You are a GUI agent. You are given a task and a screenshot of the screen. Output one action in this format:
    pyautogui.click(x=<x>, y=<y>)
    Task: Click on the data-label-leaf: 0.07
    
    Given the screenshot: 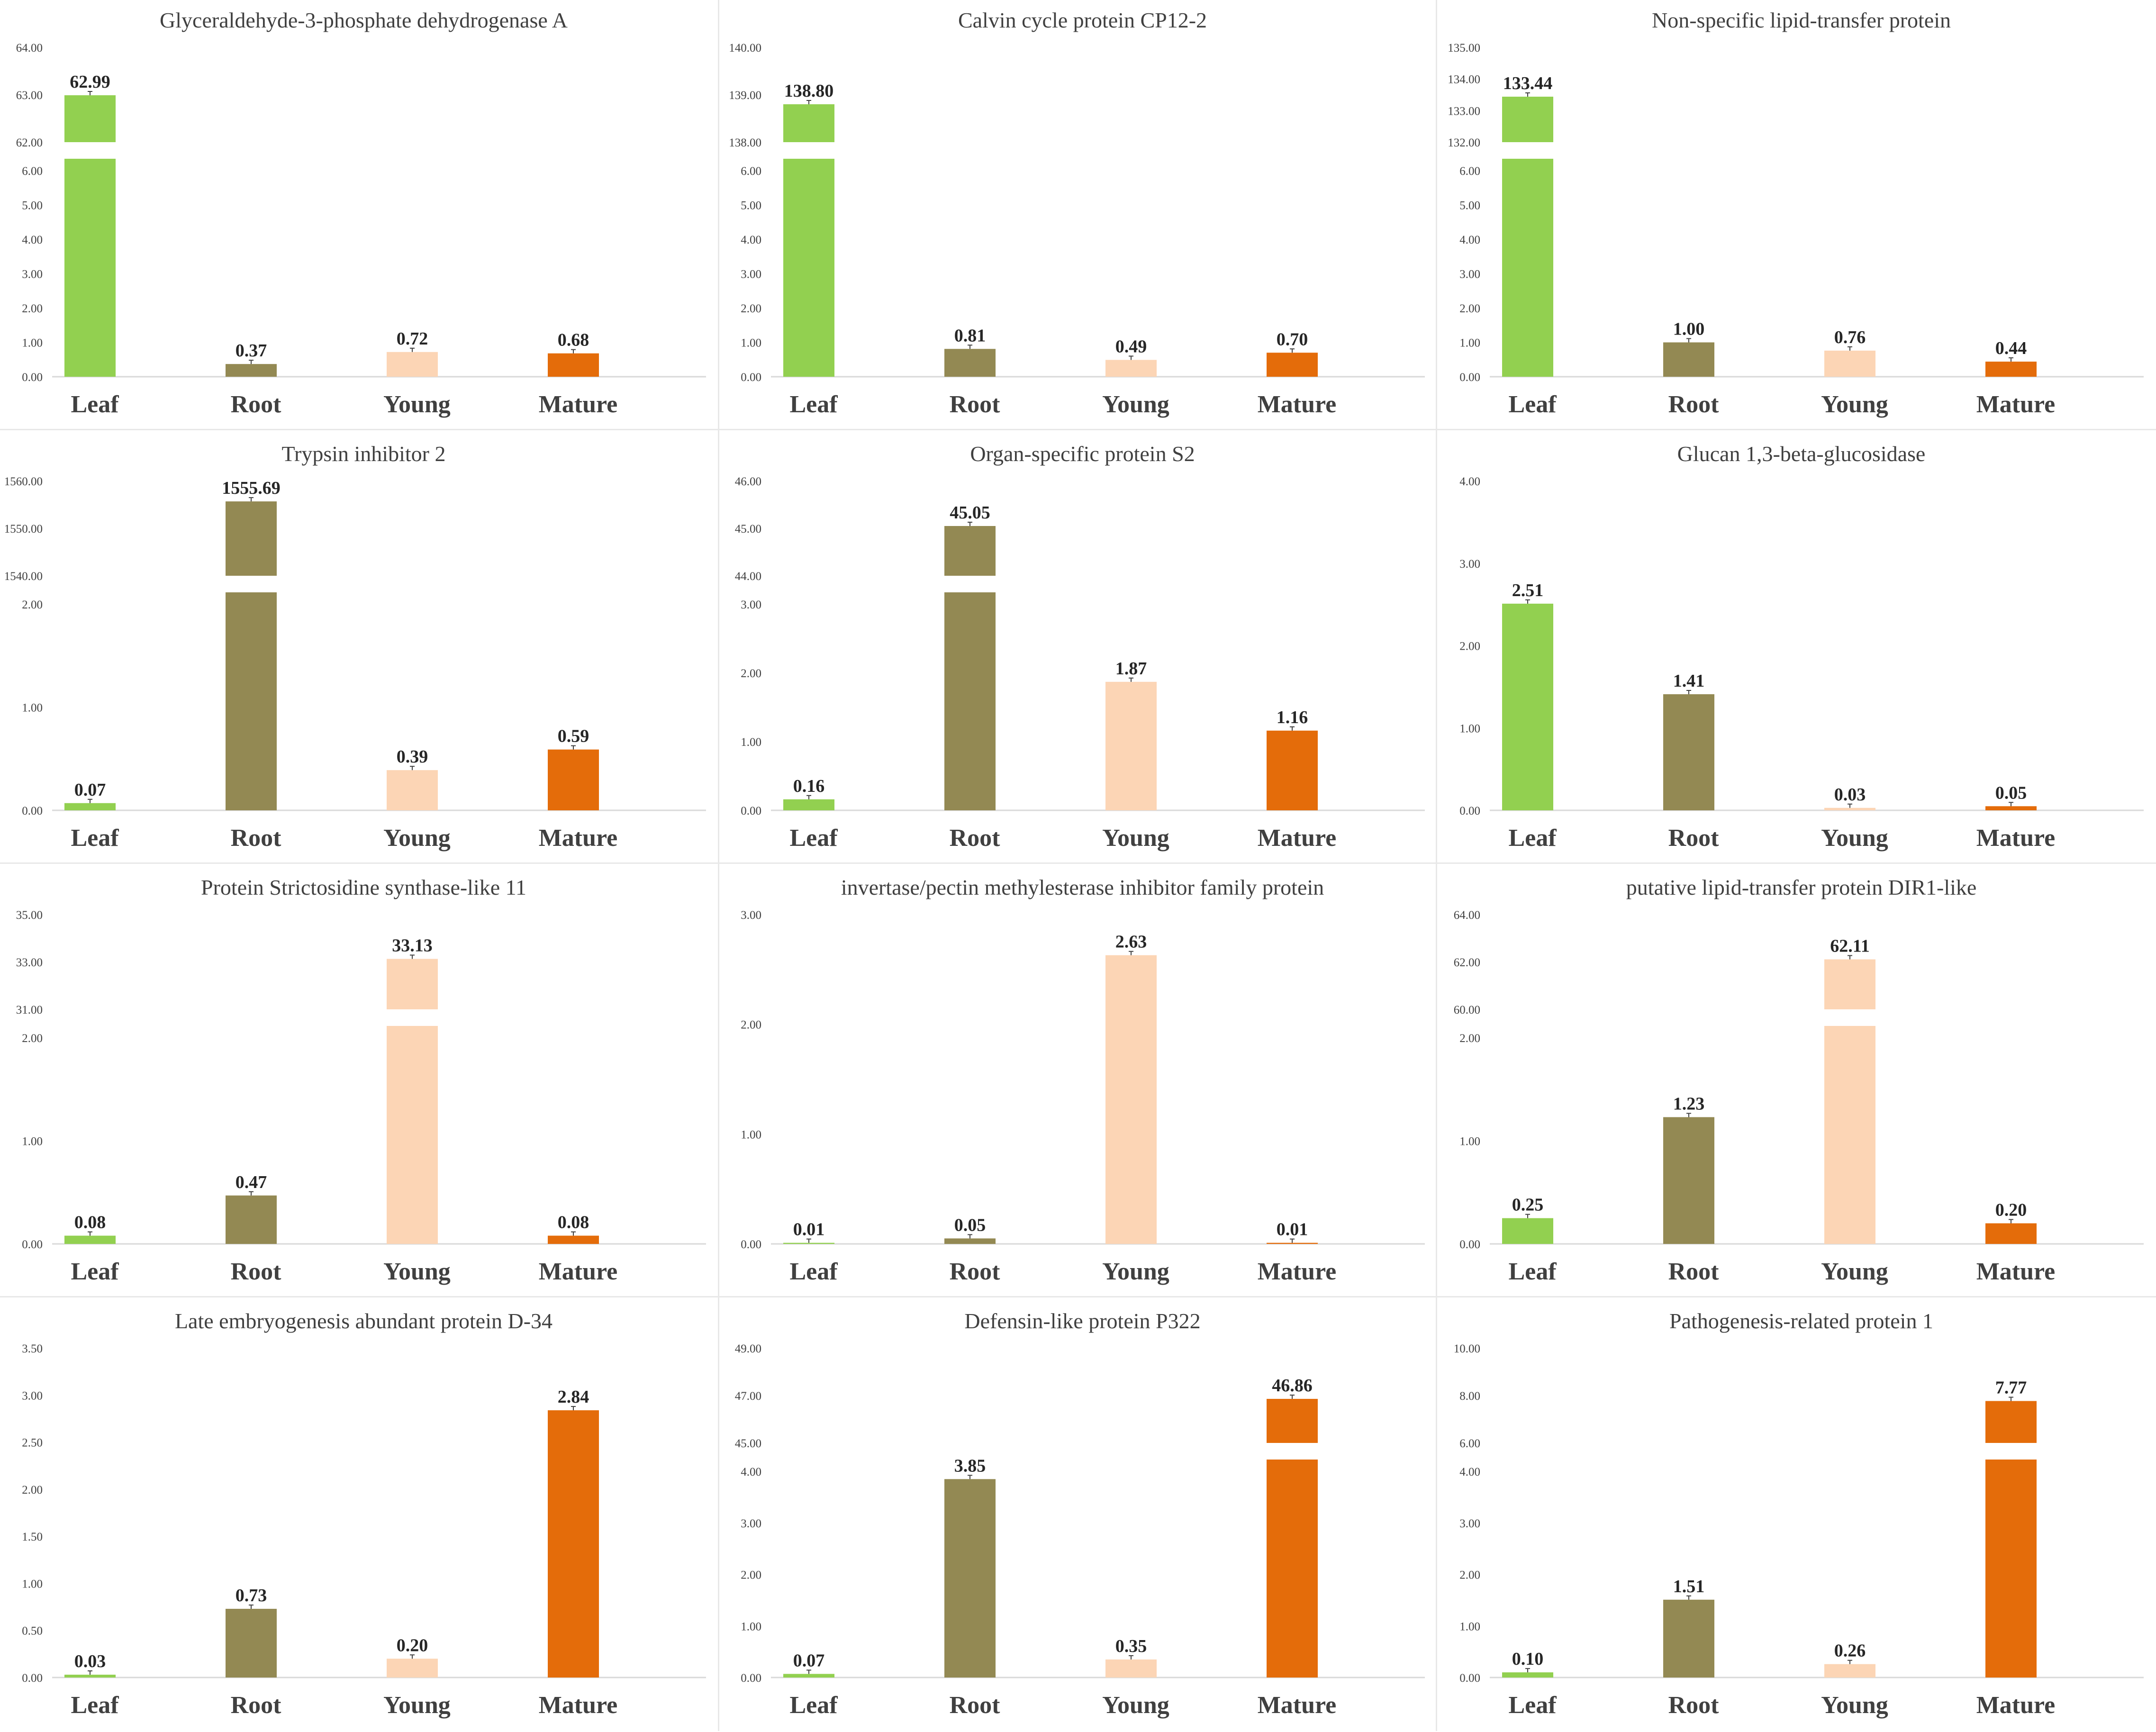 What is the action you would take?
    pyautogui.click(x=90, y=790)
    